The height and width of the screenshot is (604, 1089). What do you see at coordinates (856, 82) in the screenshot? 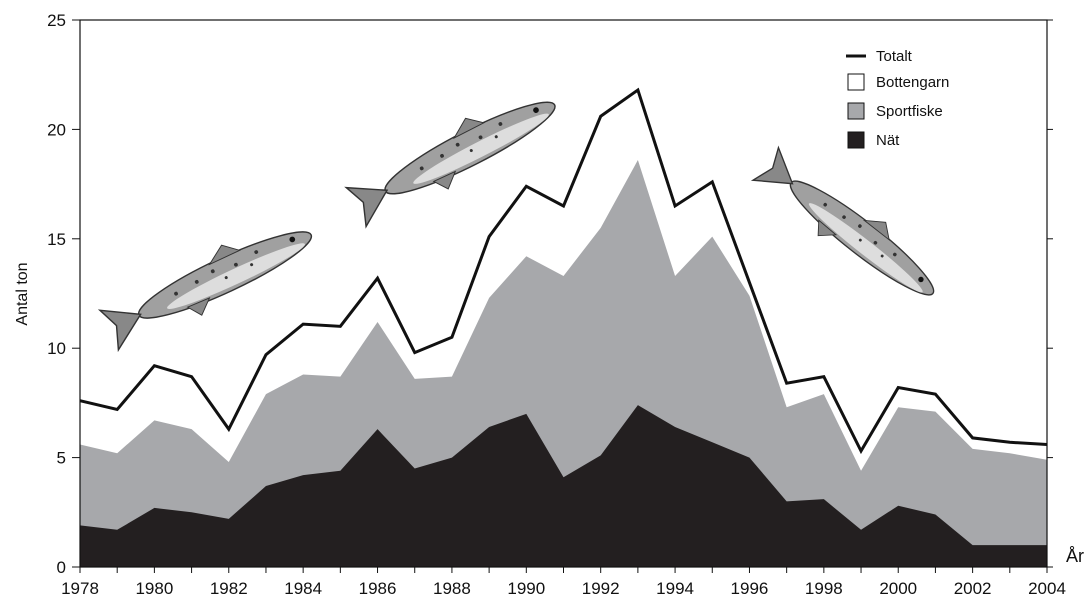
I see `legend-swatch-bottengarn` at bounding box center [856, 82].